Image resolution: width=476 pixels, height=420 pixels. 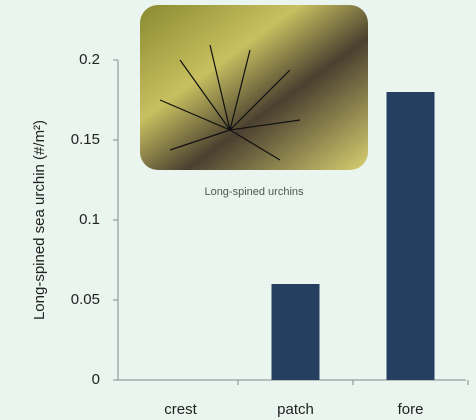 What do you see at coordinates (295, 409) in the screenshot?
I see `x-tick-label: patch` at bounding box center [295, 409].